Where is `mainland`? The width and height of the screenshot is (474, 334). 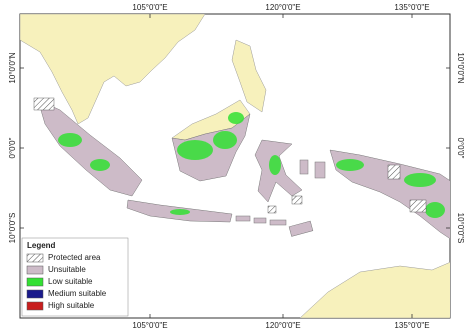 mainland is located at coordinates (113, 69).